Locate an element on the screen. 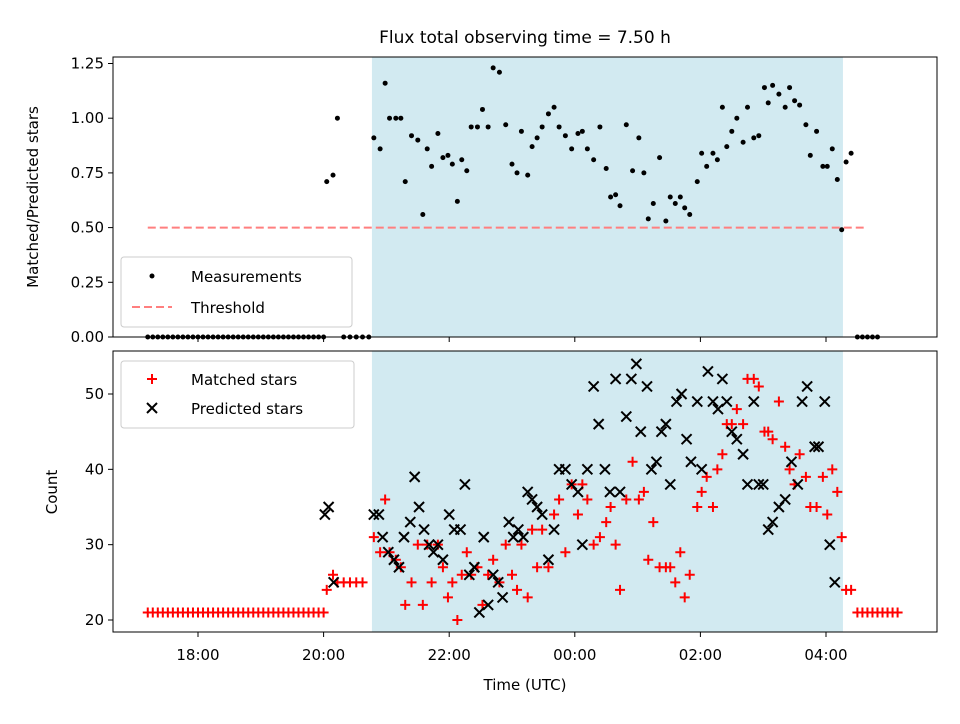  top-legend-box is located at coordinates (236, 292).